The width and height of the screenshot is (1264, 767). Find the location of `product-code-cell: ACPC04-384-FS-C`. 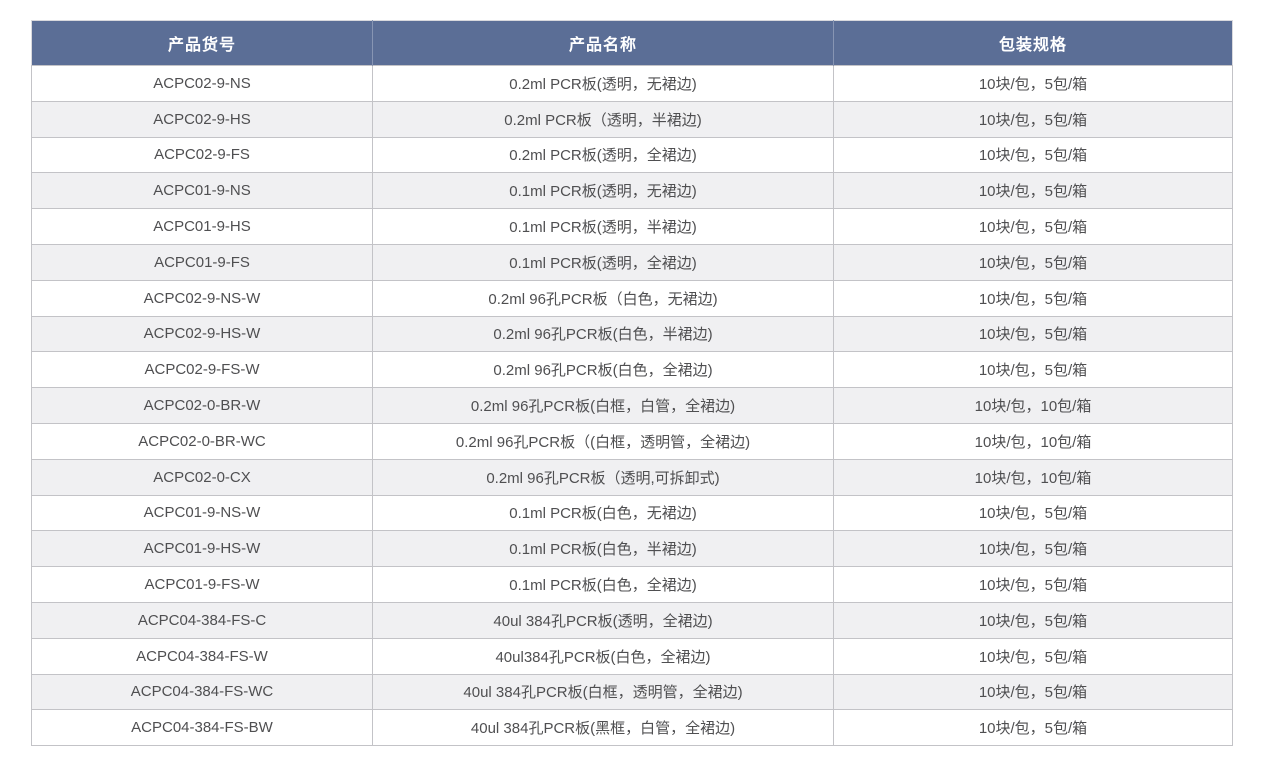

product-code-cell: ACPC04-384-FS-C is located at coordinates (202, 620).